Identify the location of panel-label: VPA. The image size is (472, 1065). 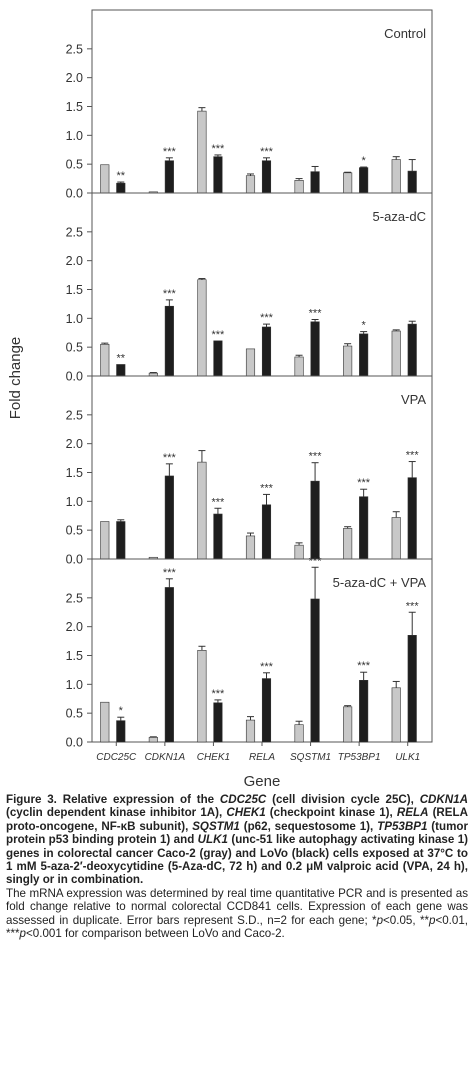
(413, 399).